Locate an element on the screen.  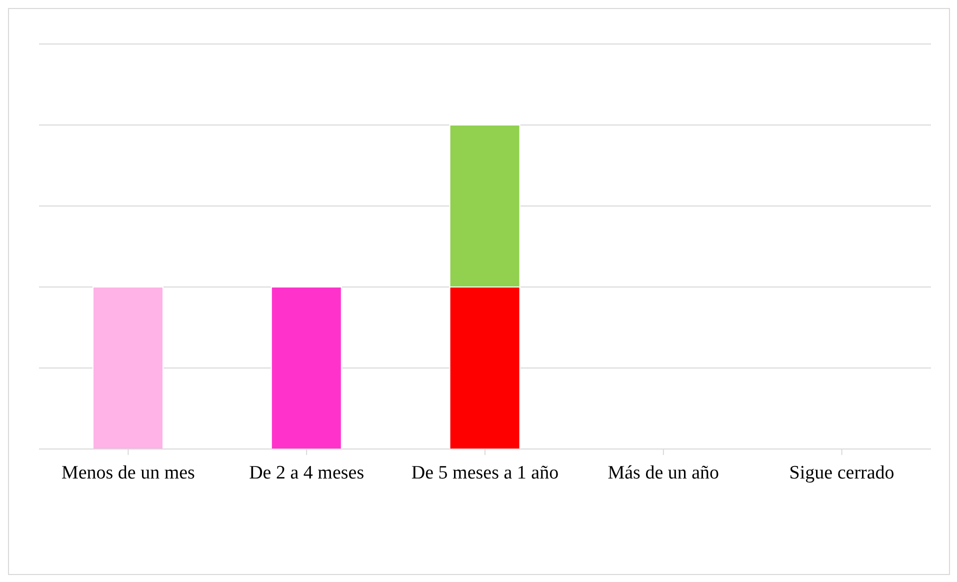
x-tick-label: Sigue cerrado is located at coordinates (841, 473).